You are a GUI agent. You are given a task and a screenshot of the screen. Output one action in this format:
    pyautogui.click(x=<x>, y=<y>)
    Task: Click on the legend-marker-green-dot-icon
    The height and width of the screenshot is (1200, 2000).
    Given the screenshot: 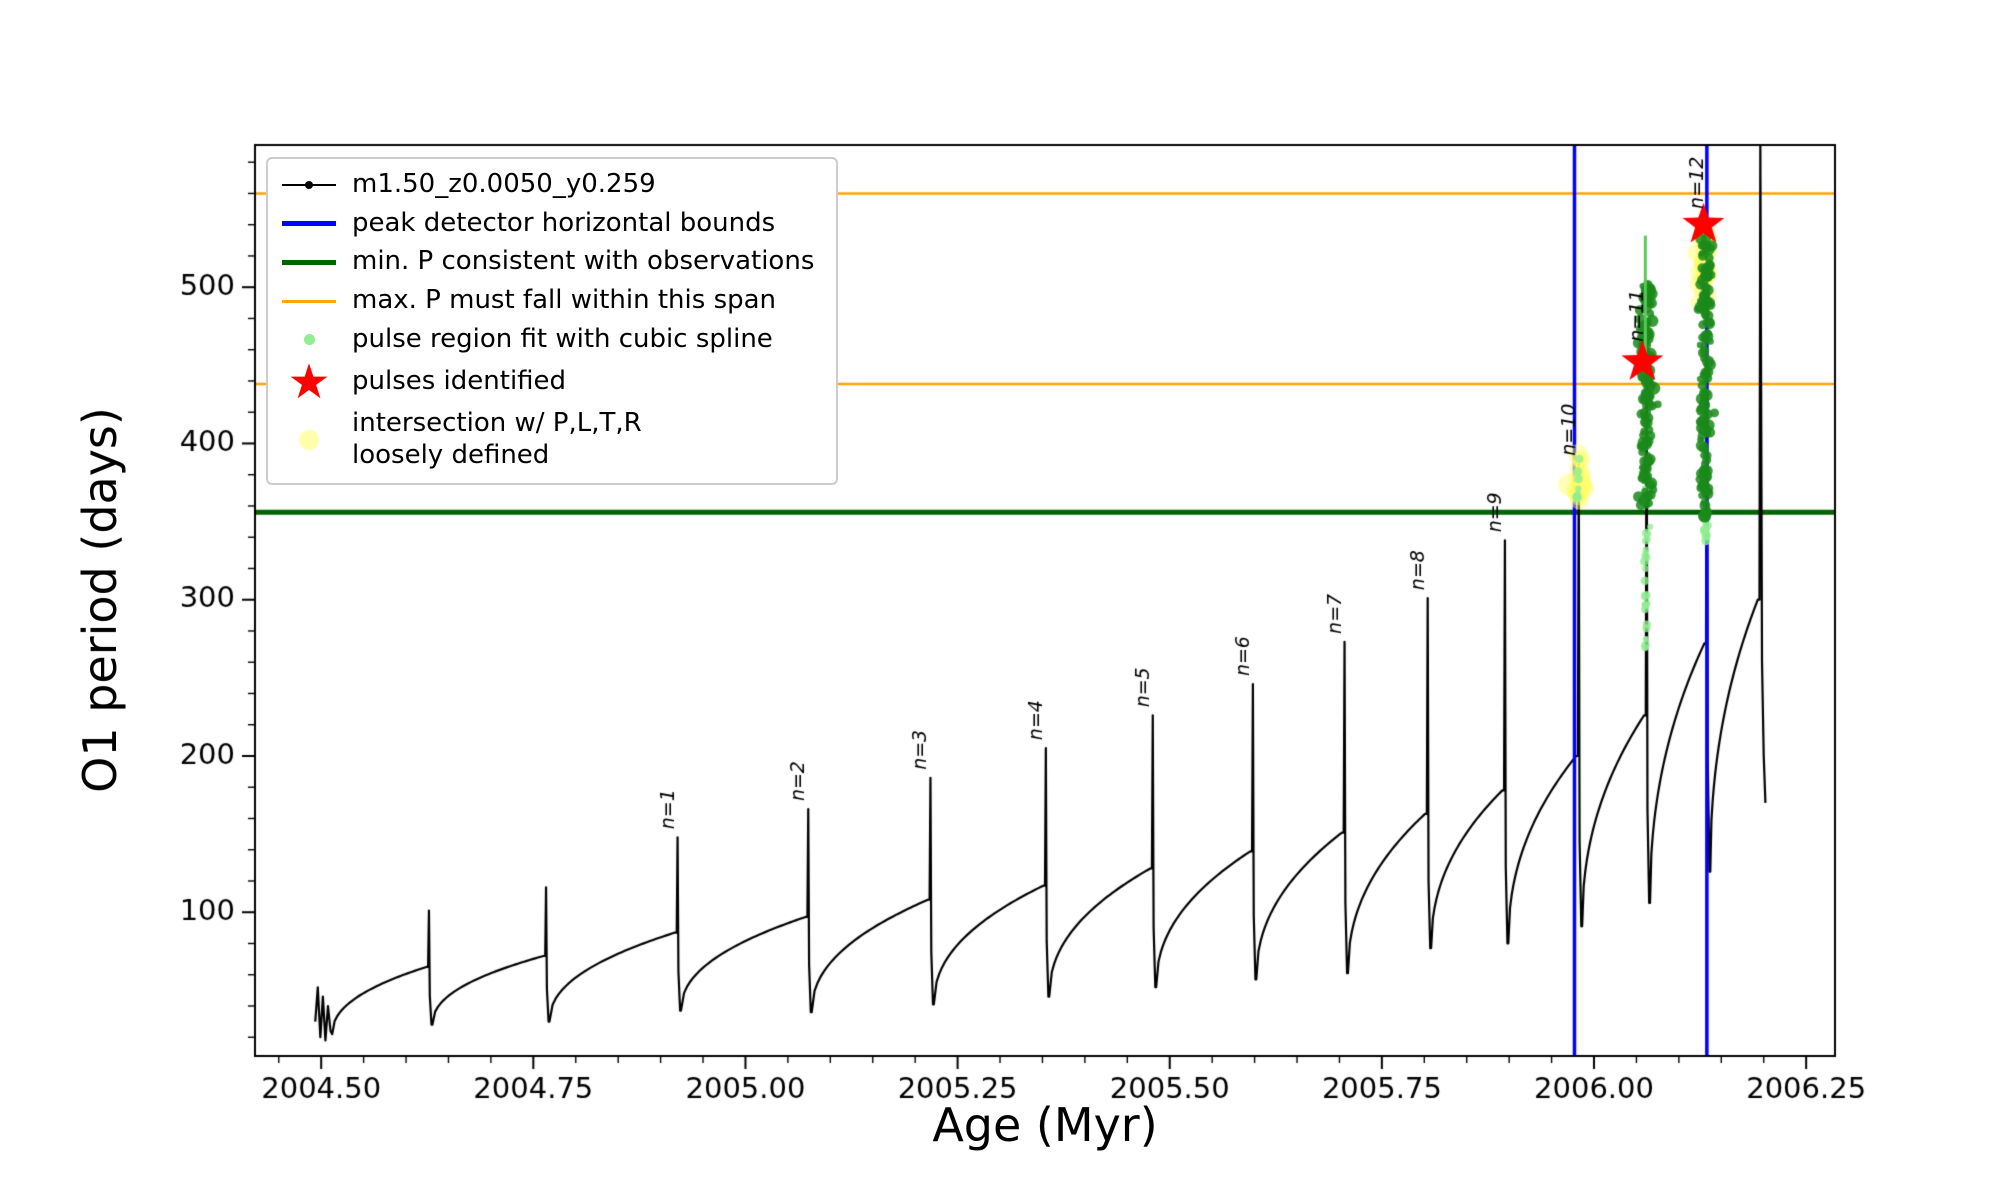 What is the action you would take?
    pyautogui.click(x=309, y=340)
    